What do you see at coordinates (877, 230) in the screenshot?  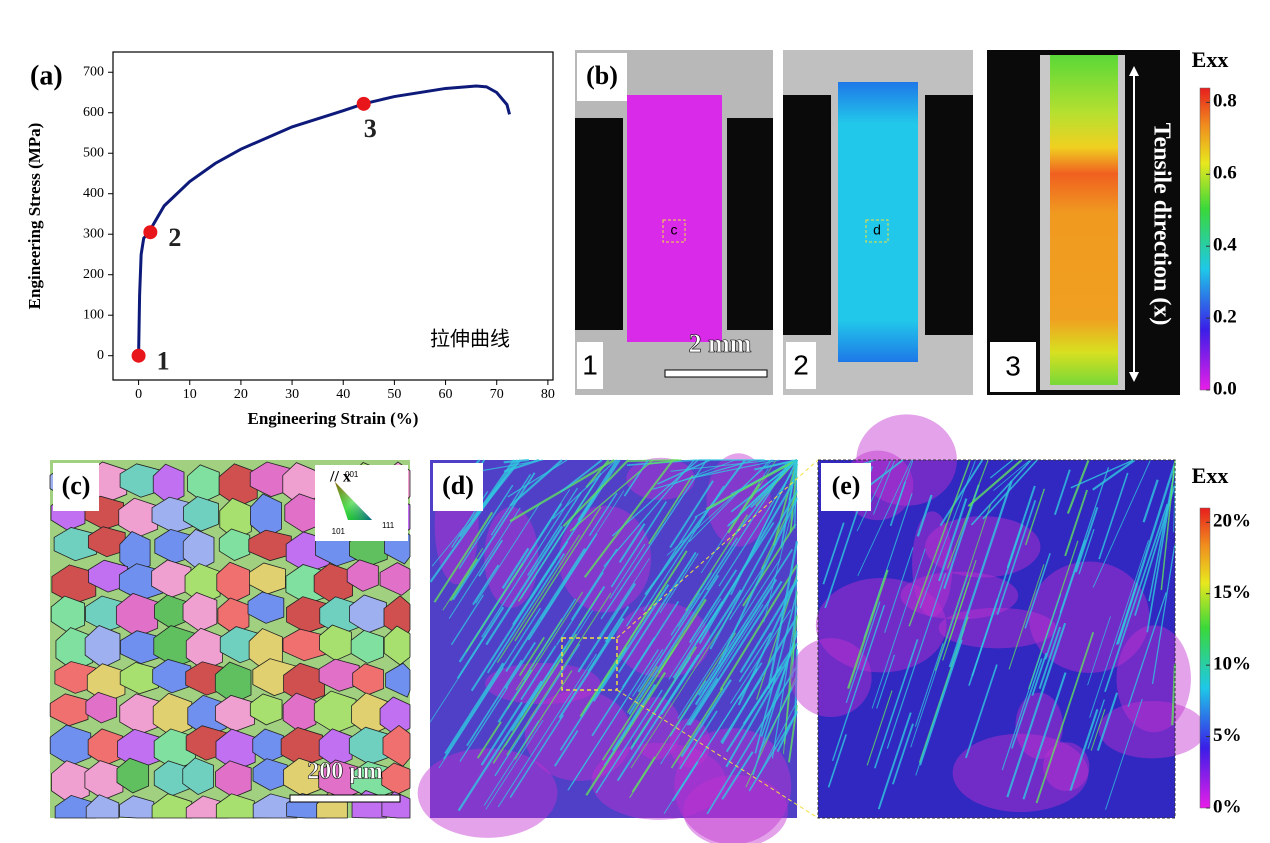 I see `box-label: d` at bounding box center [877, 230].